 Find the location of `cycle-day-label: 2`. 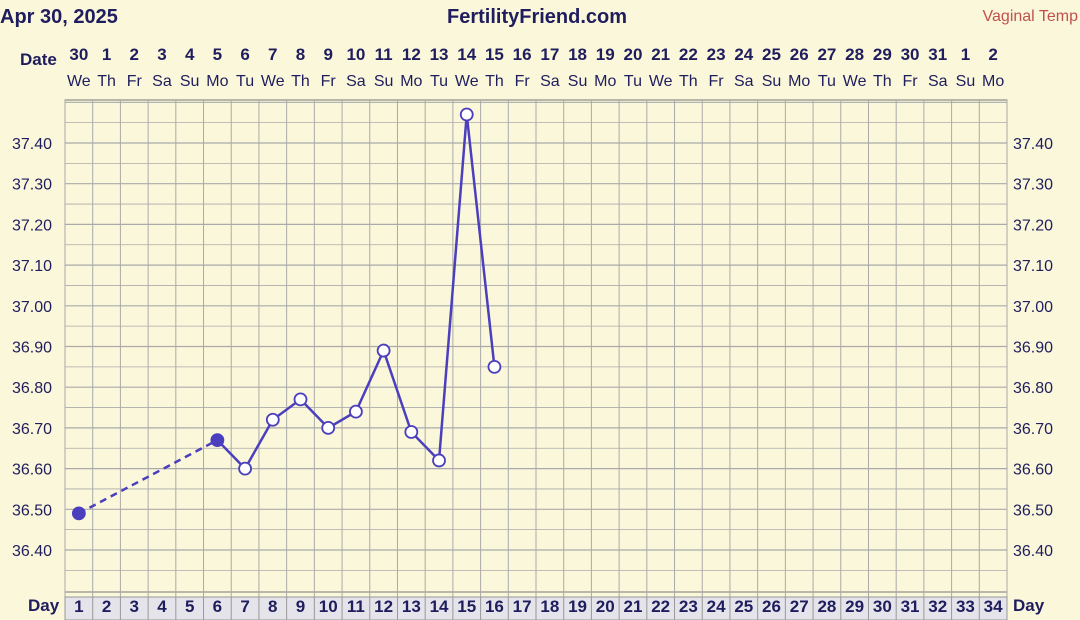

cycle-day-label: 2 is located at coordinates (106, 606).